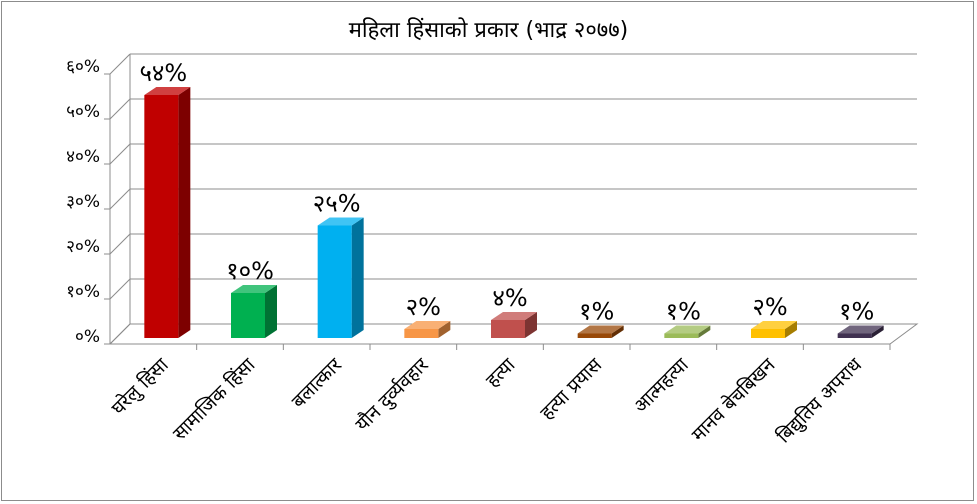 Image resolution: width=977 pixels, height=504 pixels. I want to click on category-label: हत्या प्रयास, so click(571, 388).